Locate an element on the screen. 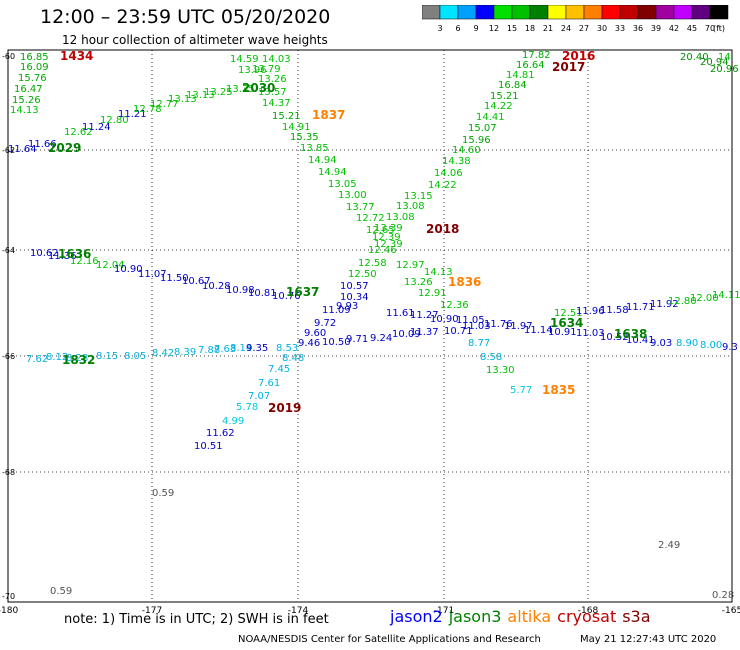 This screenshot has width=740, height=650. lat-tick-label: -60 is located at coordinates (8, 56).